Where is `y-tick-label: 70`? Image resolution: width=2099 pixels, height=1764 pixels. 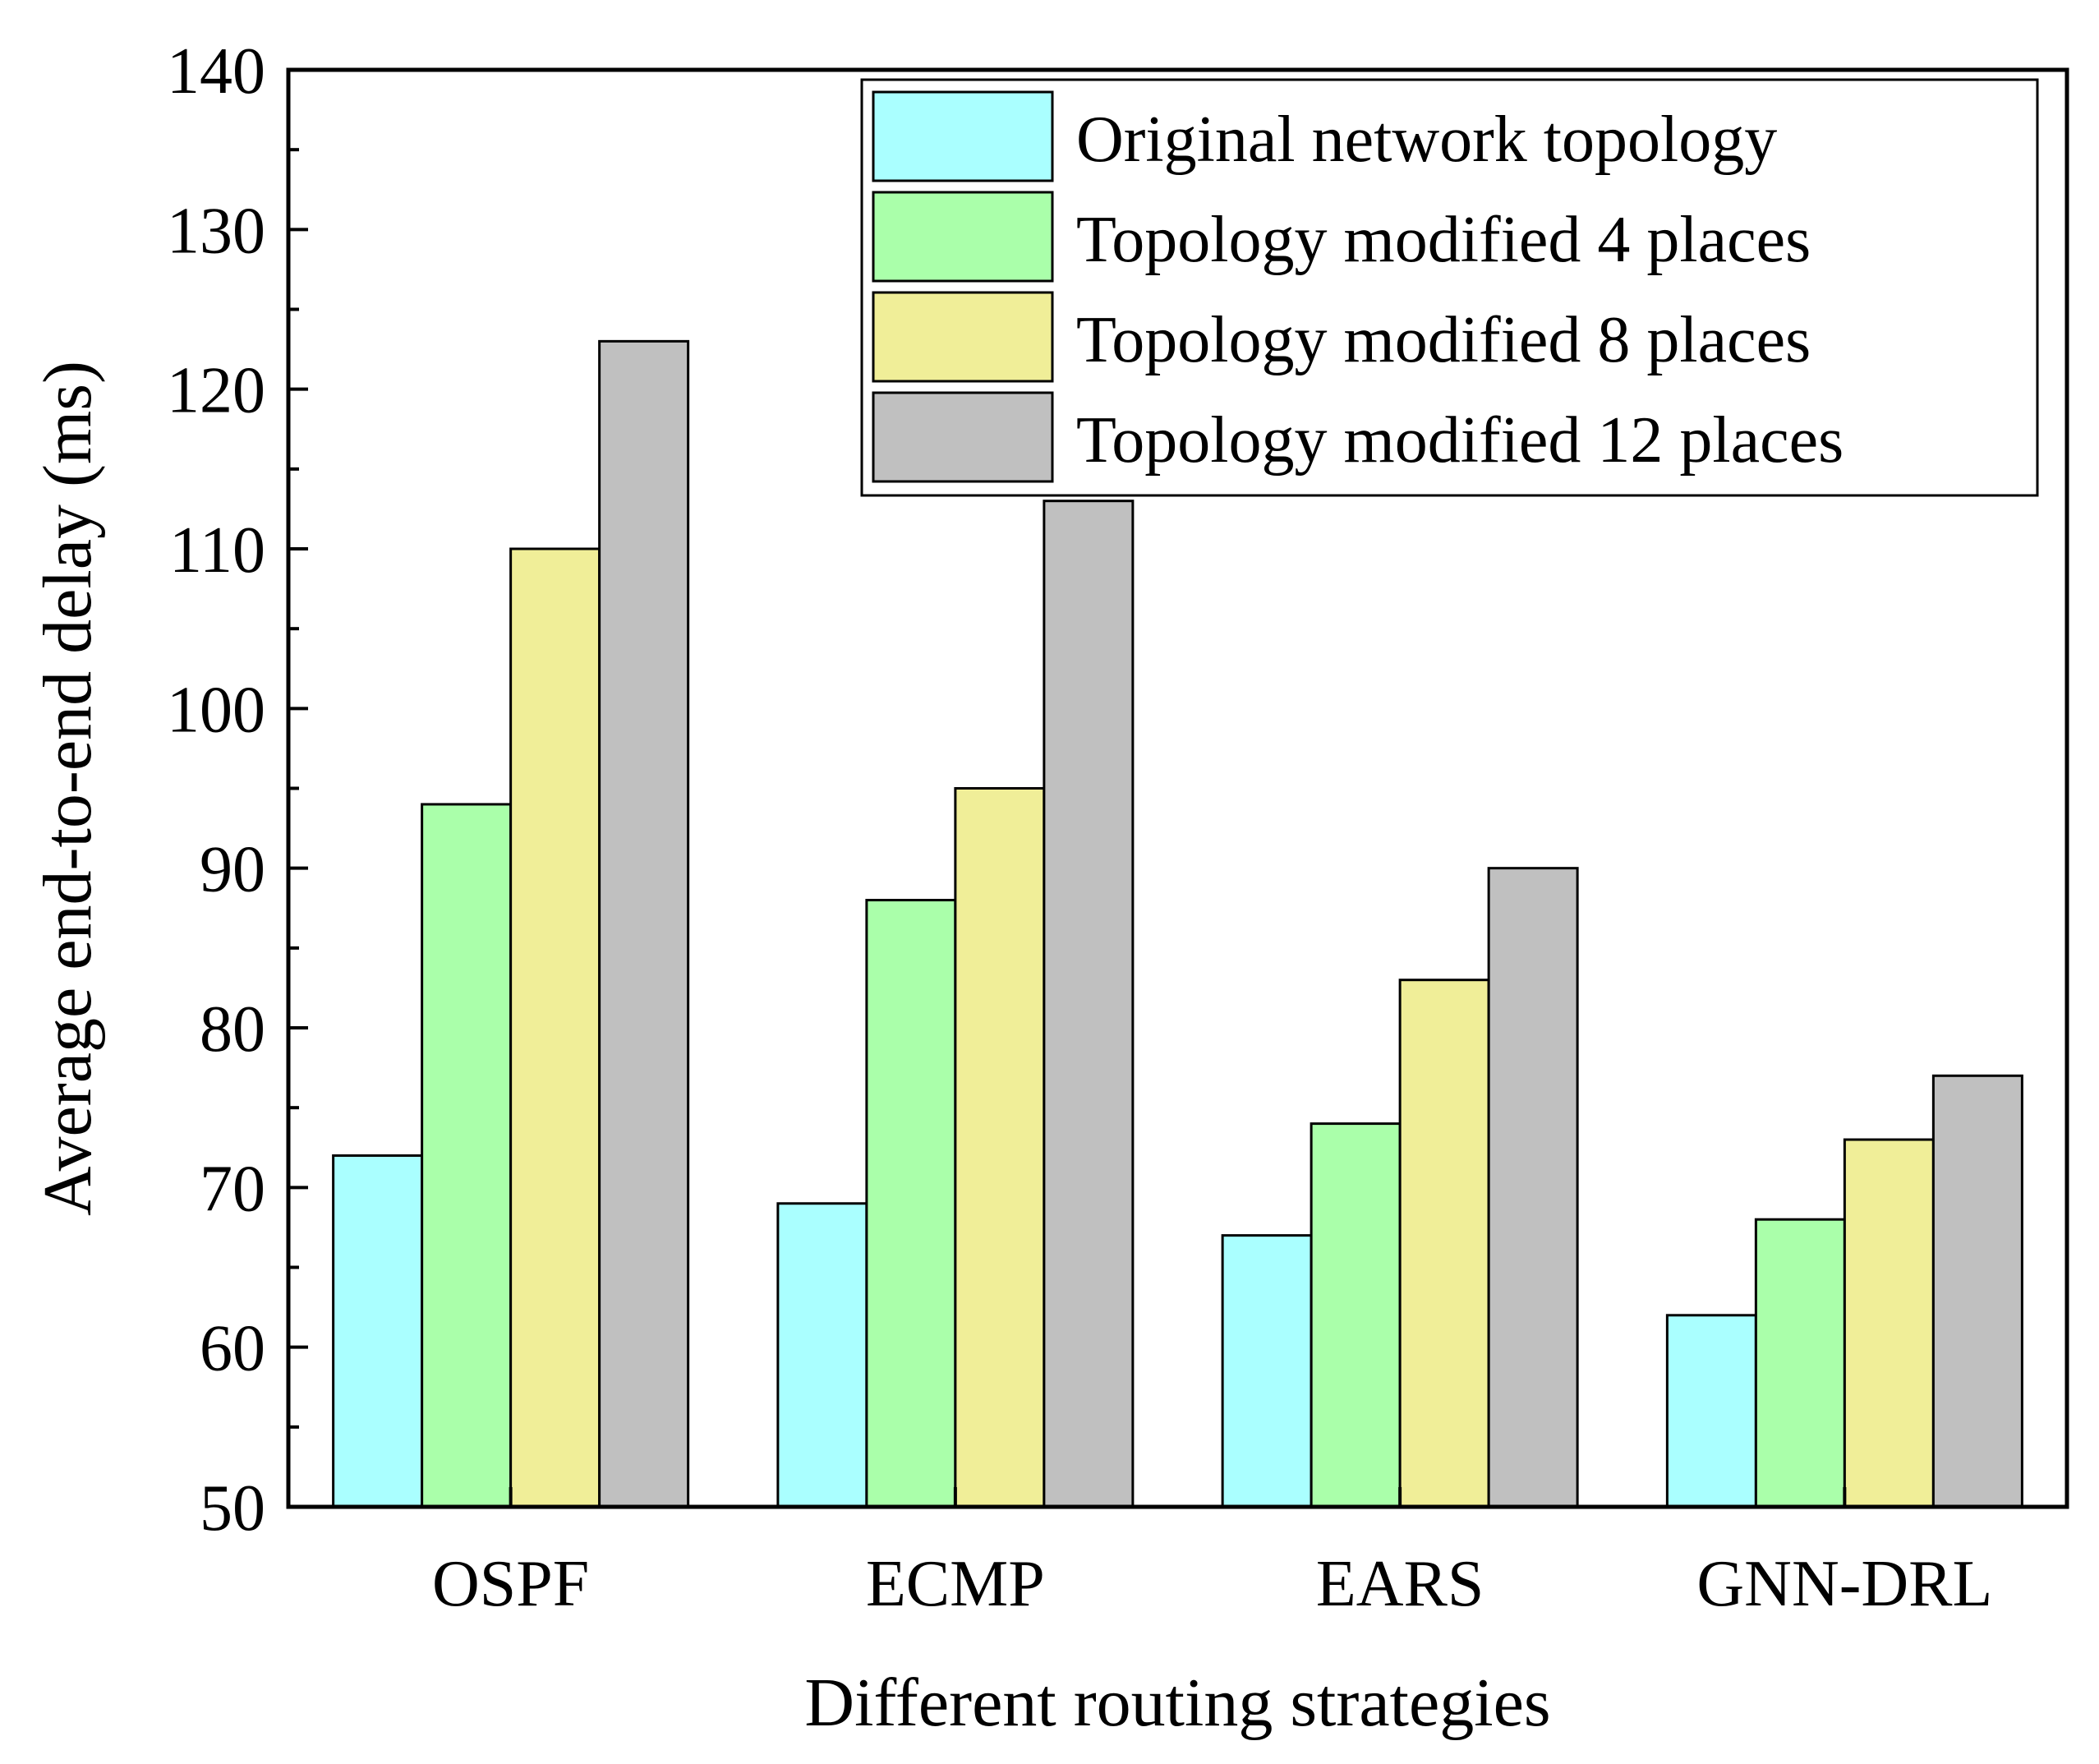
y-tick-label: 70 is located at coordinates (232, 1189).